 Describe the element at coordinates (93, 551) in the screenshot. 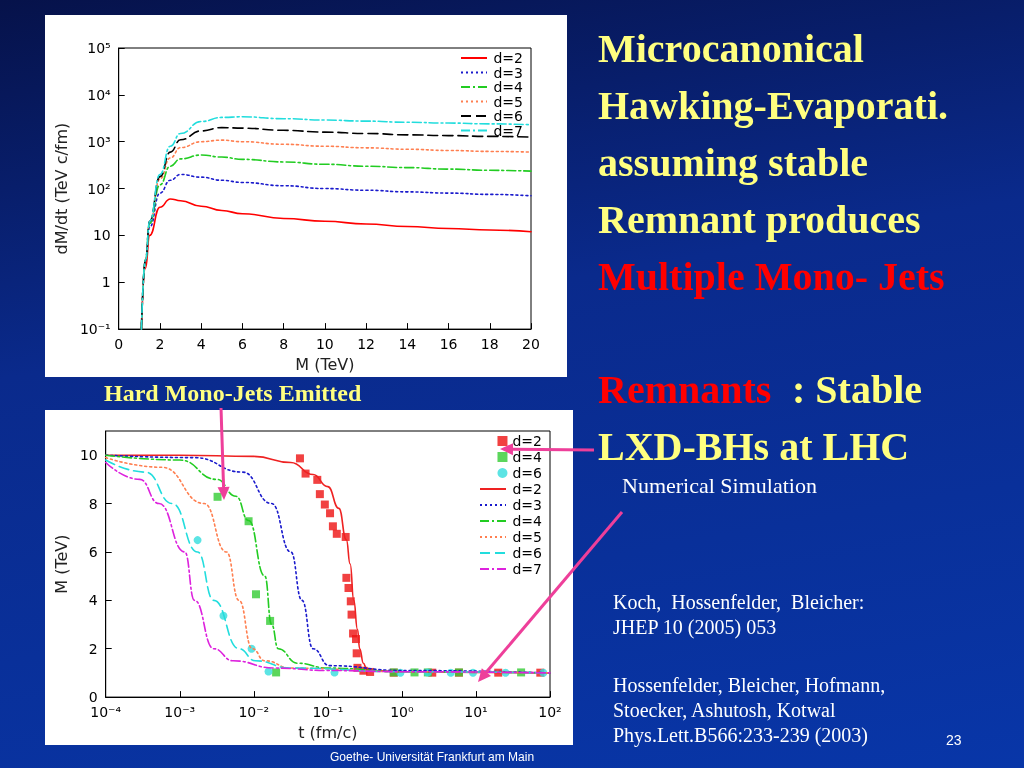

I see `y-tick-label: 6` at that location.